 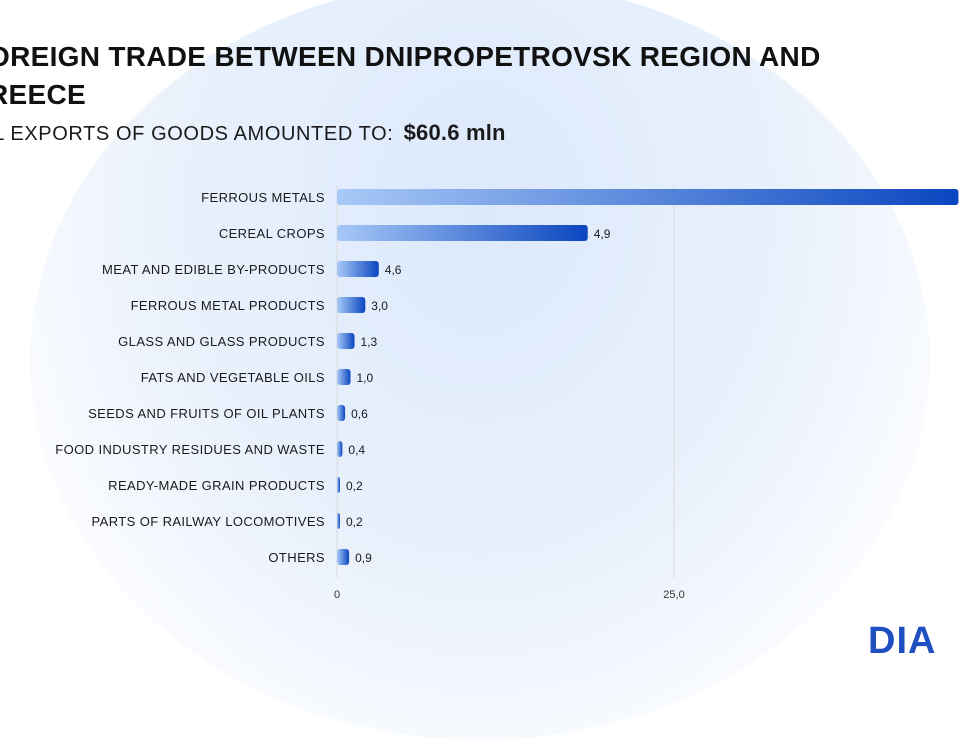 I want to click on category-label: FERROUS METAL PRODUCTS, so click(x=228, y=305).